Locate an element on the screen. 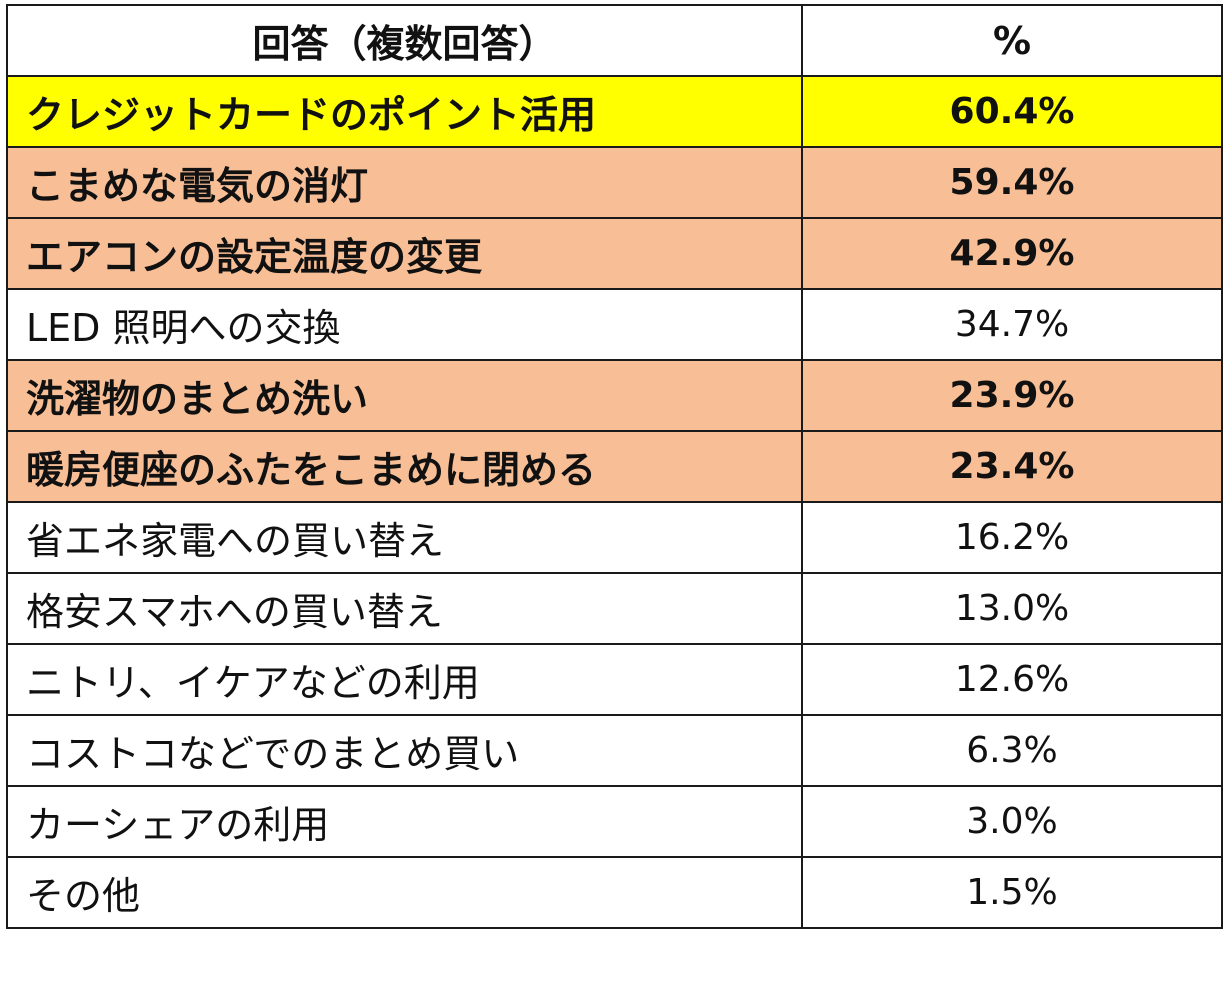 Image resolution: width=1227 pixels, height=981 pixels. row-label: その他 is located at coordinates (404, 892).